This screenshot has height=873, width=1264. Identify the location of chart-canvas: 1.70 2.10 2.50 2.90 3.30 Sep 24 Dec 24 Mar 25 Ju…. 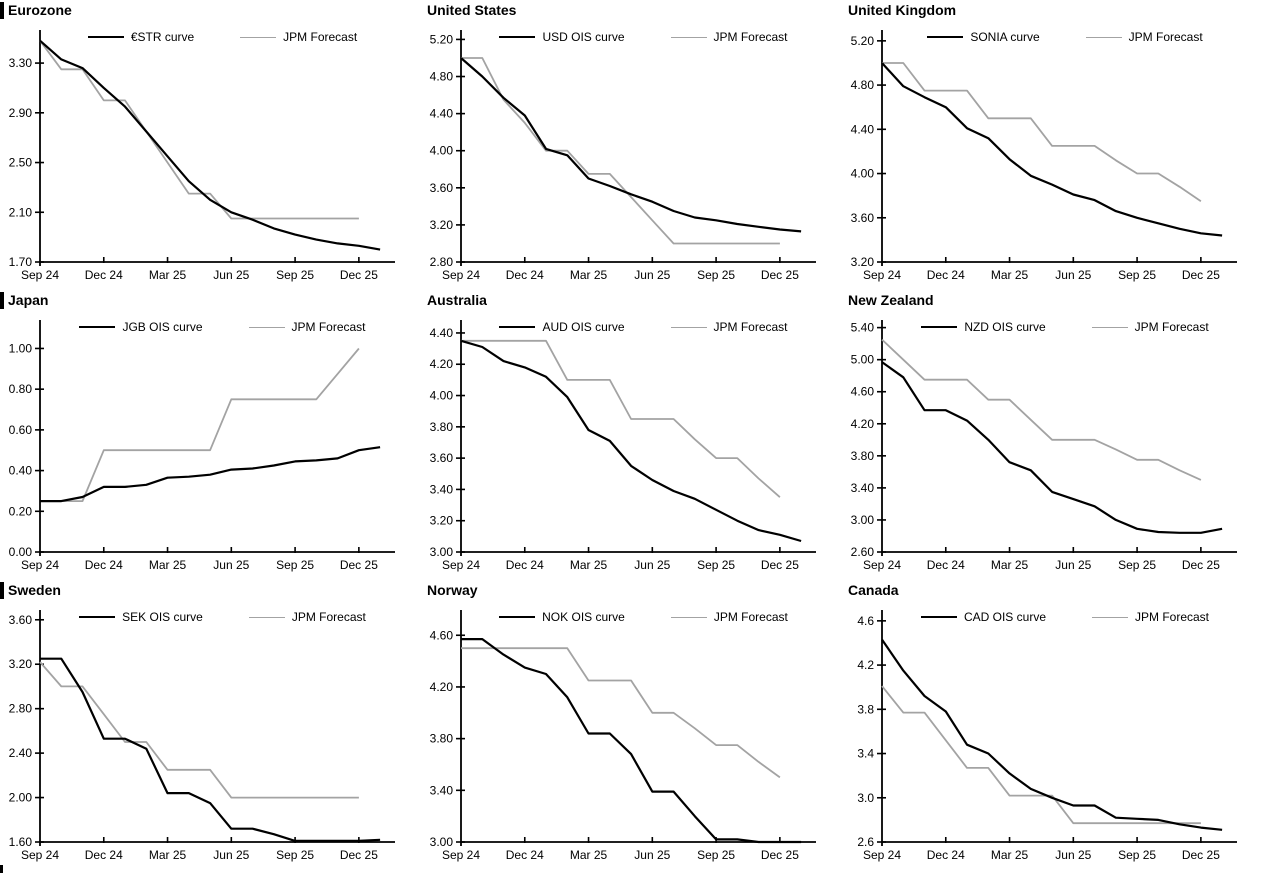
(202, 156).